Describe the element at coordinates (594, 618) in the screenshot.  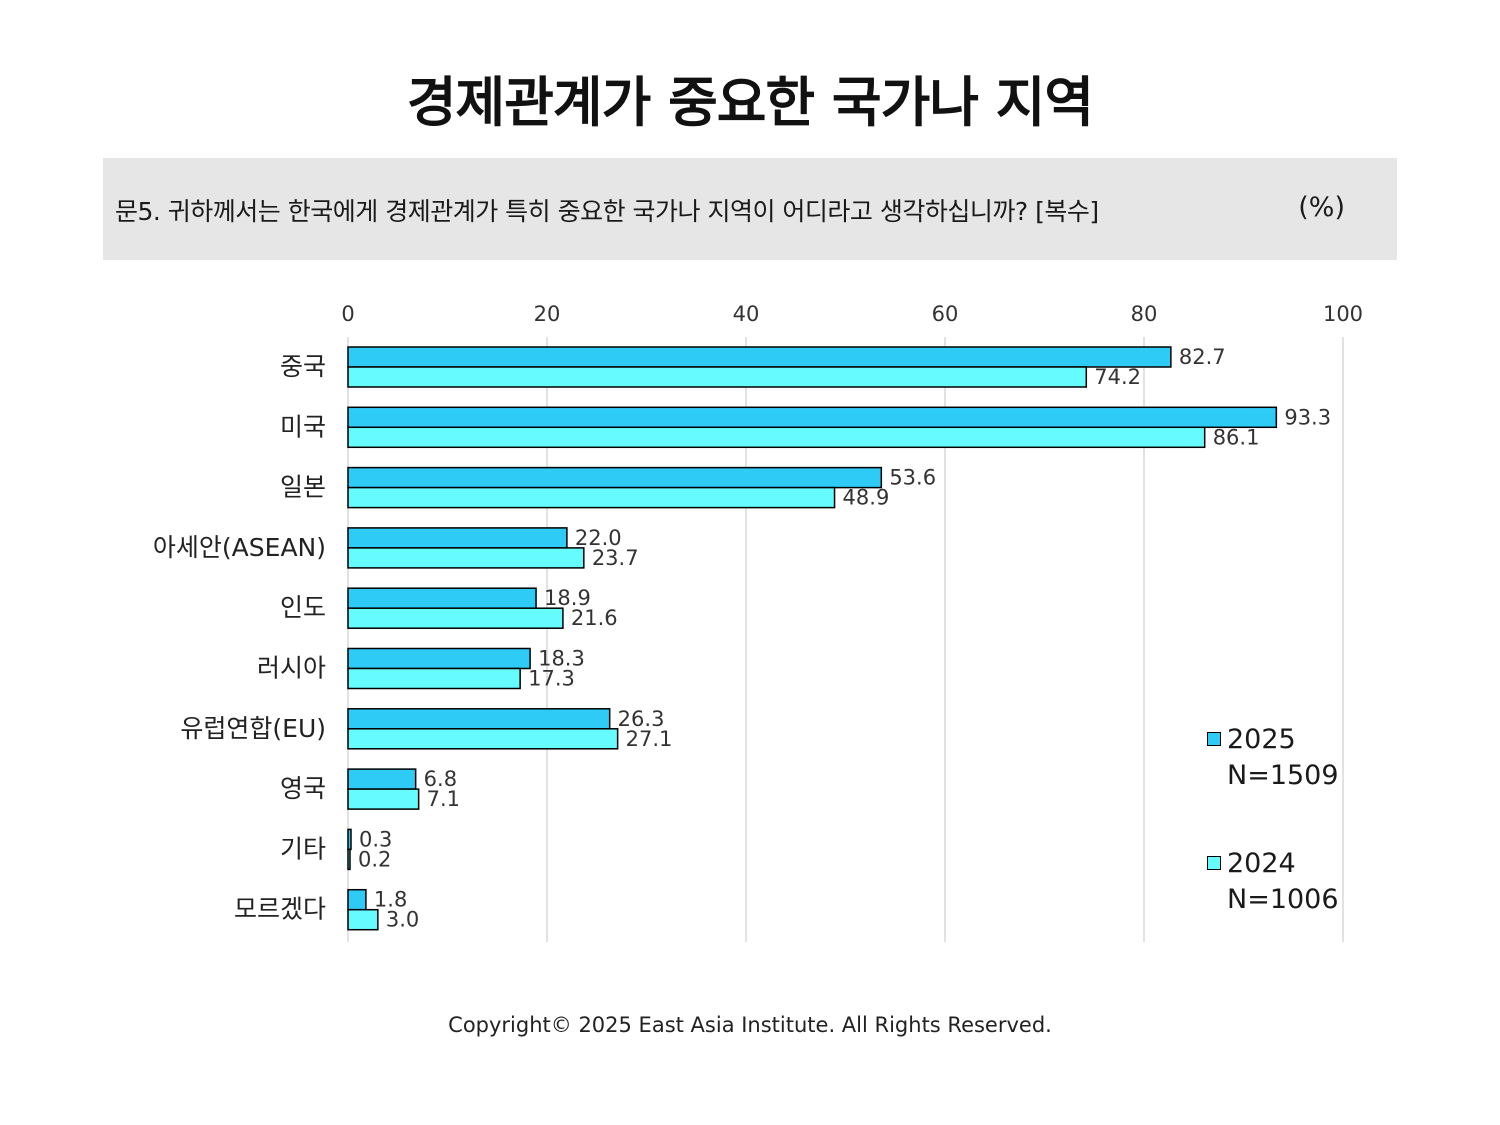
I see `data-label-2024: 21.6` at that location.